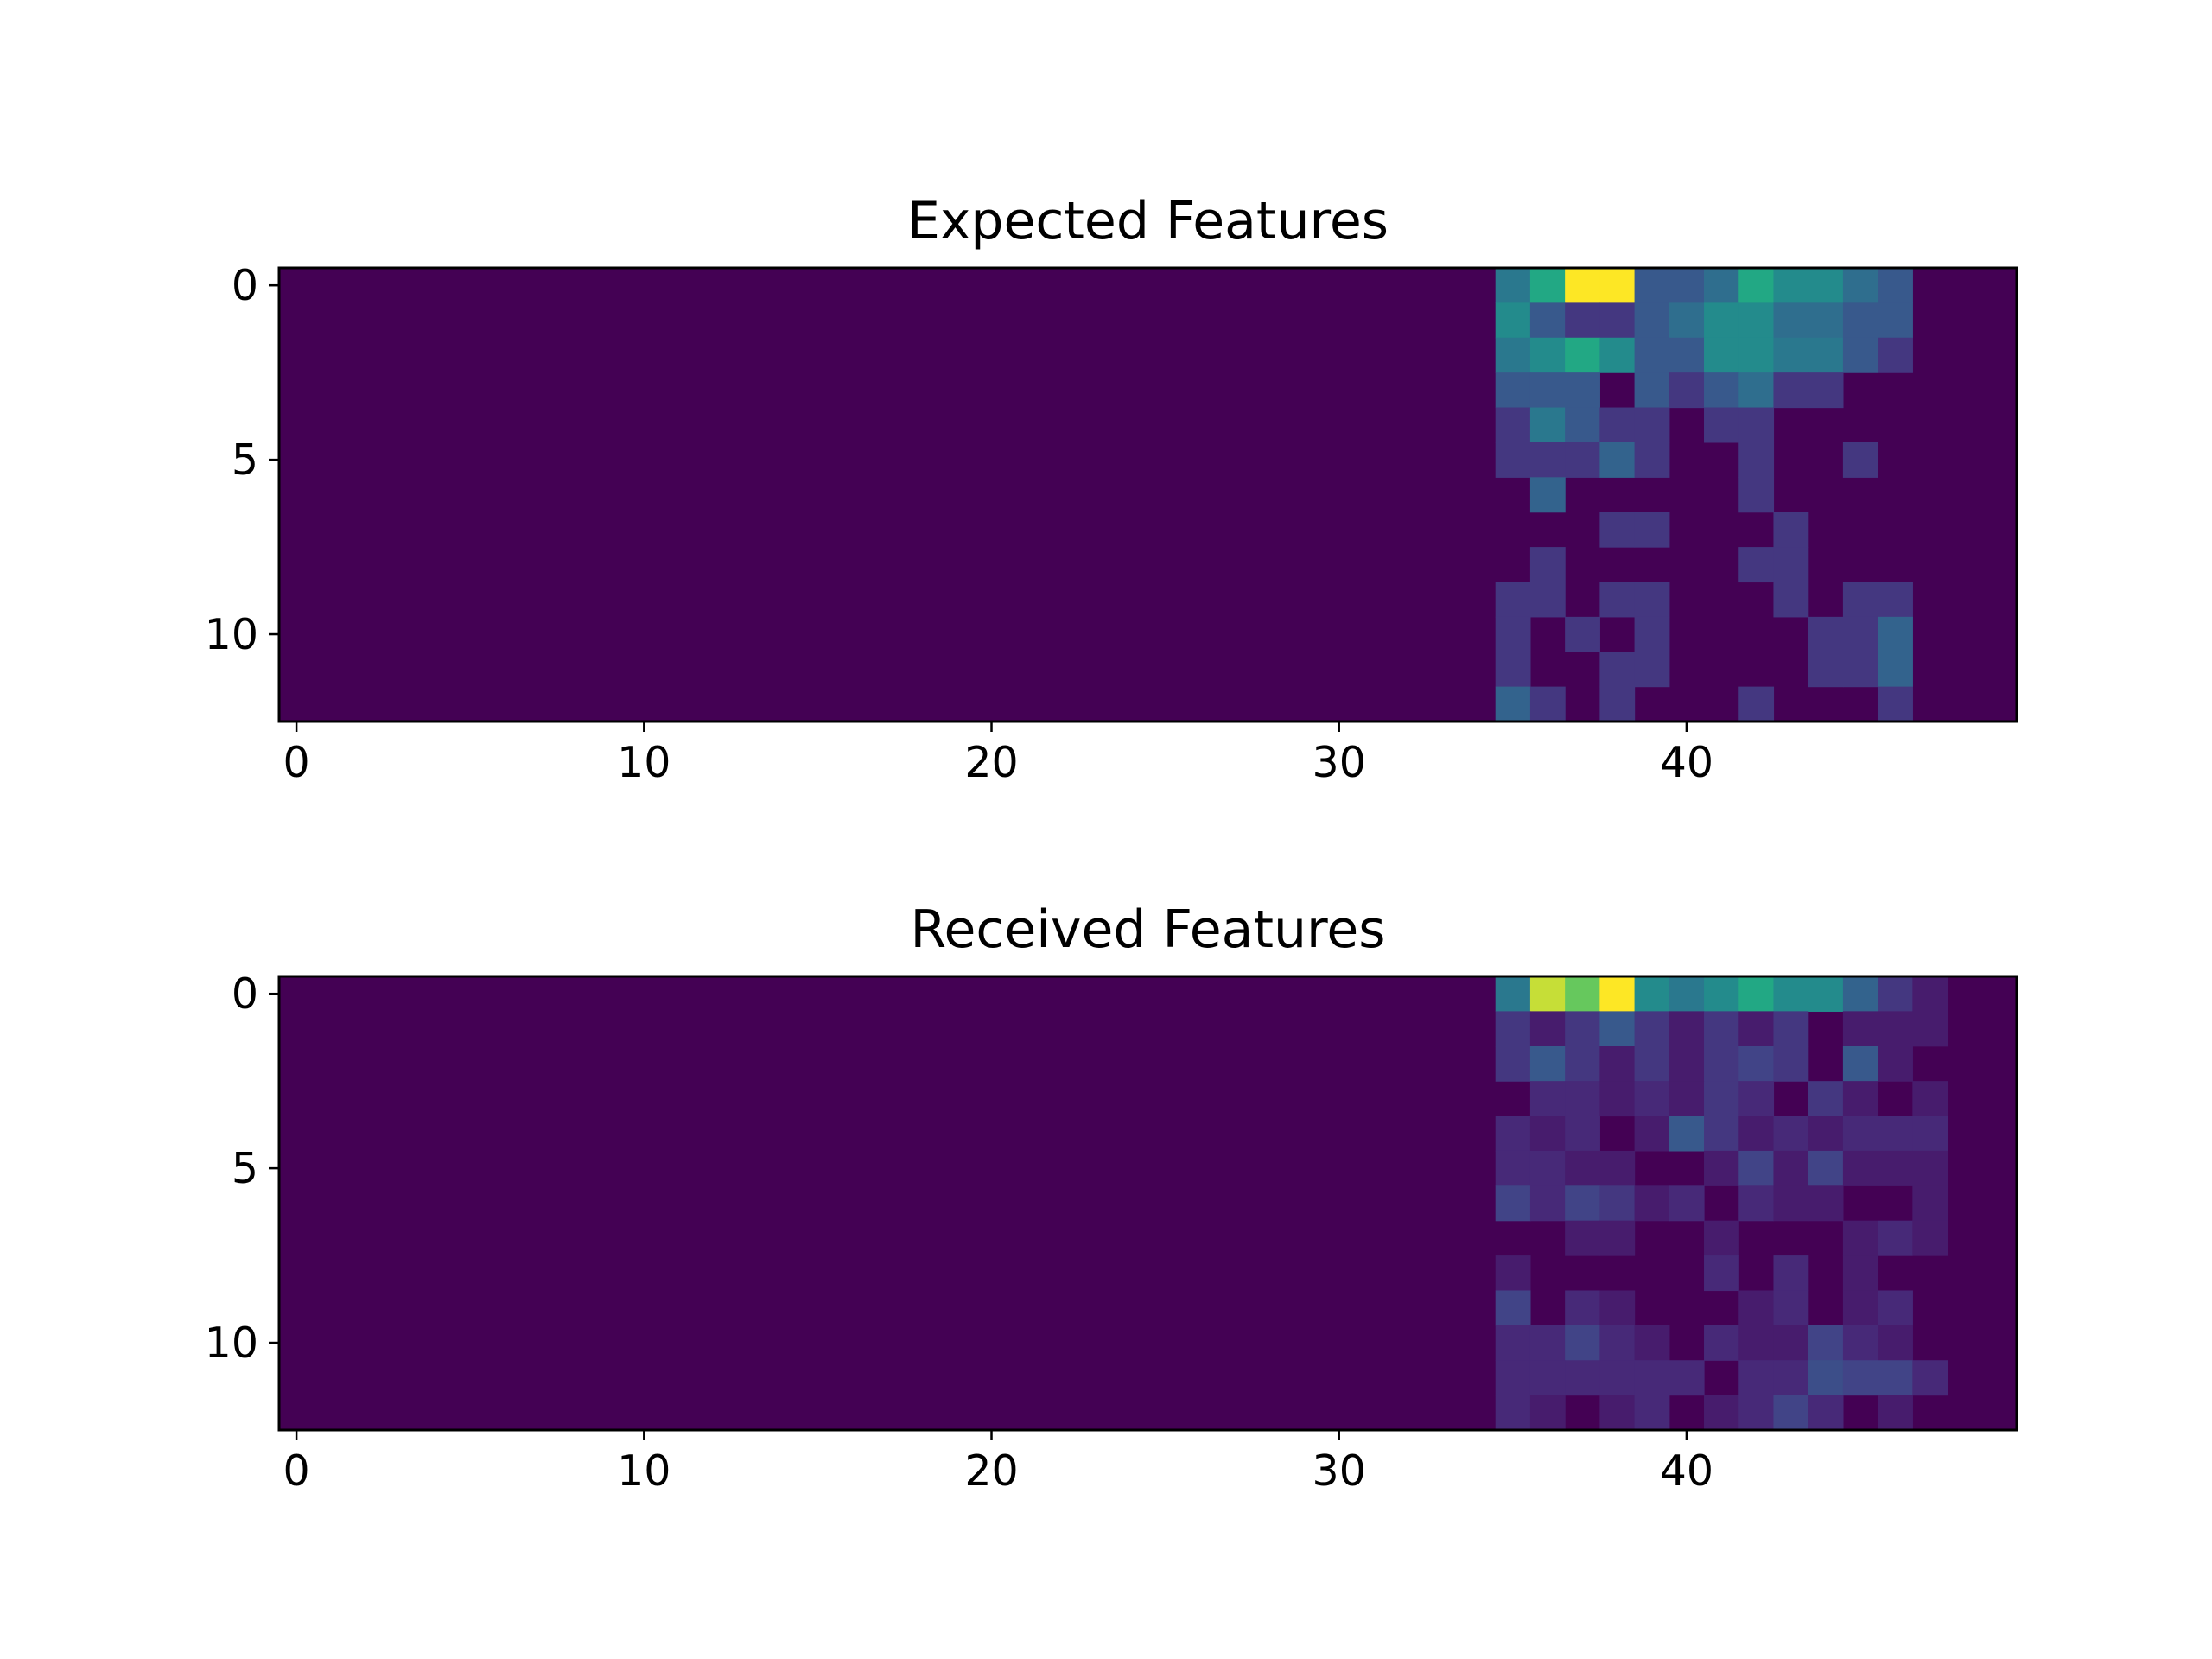 The image size is (2212, 1659). What do you see at coordinates (991, 1471) in the screenshot?
I see `x-tick-label: 20` at bounding box center [991, 1471].